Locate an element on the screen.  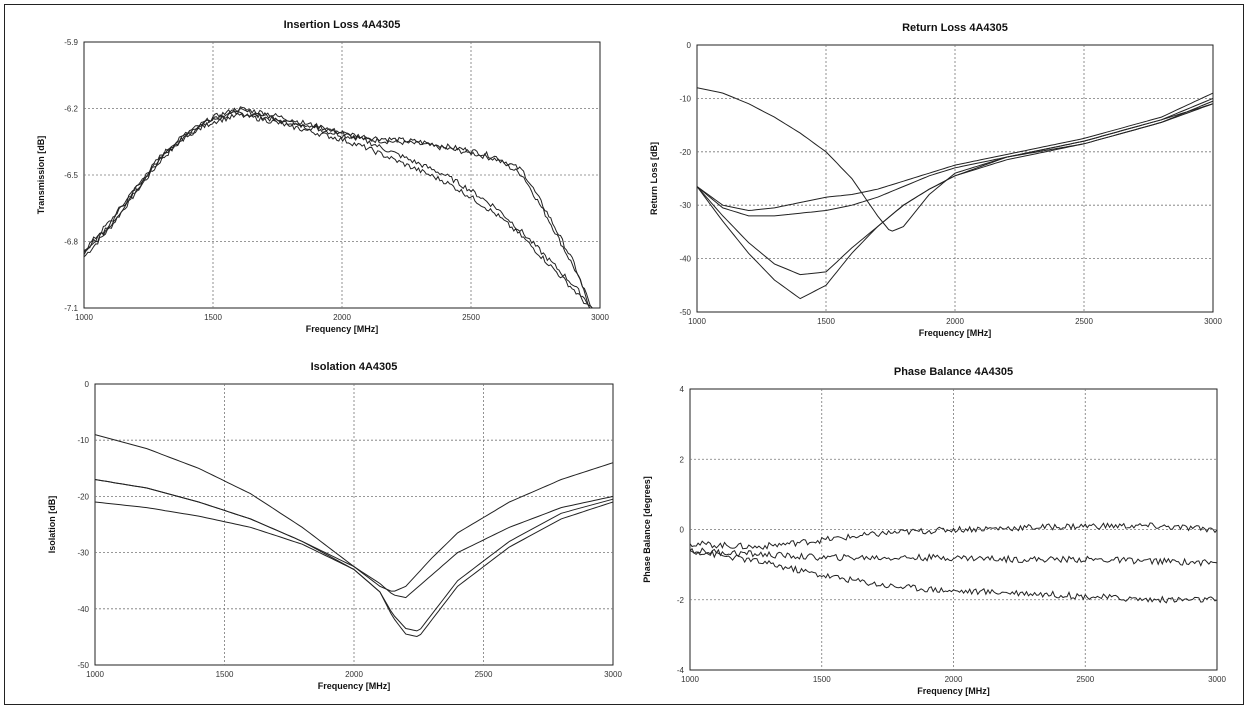
isolation-y-tick-label: -50 is located at coordinates (83, 665).